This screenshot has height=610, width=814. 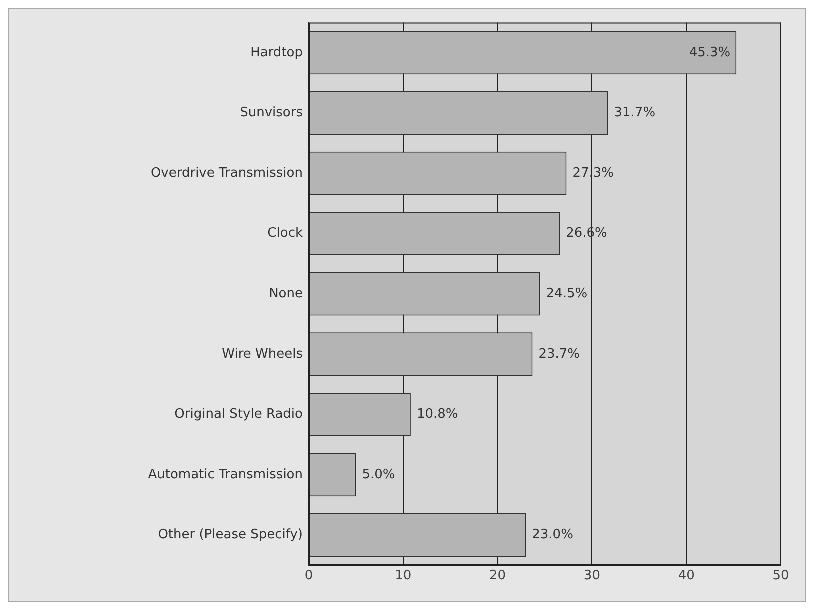 I want to click on data-label: 10.8%, so click(x=437, y=414).